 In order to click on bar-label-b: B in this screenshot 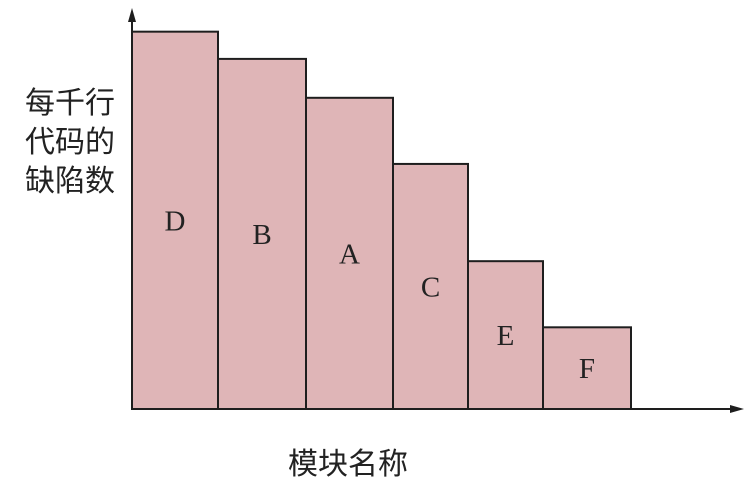, I will do `click(261, 235)`.